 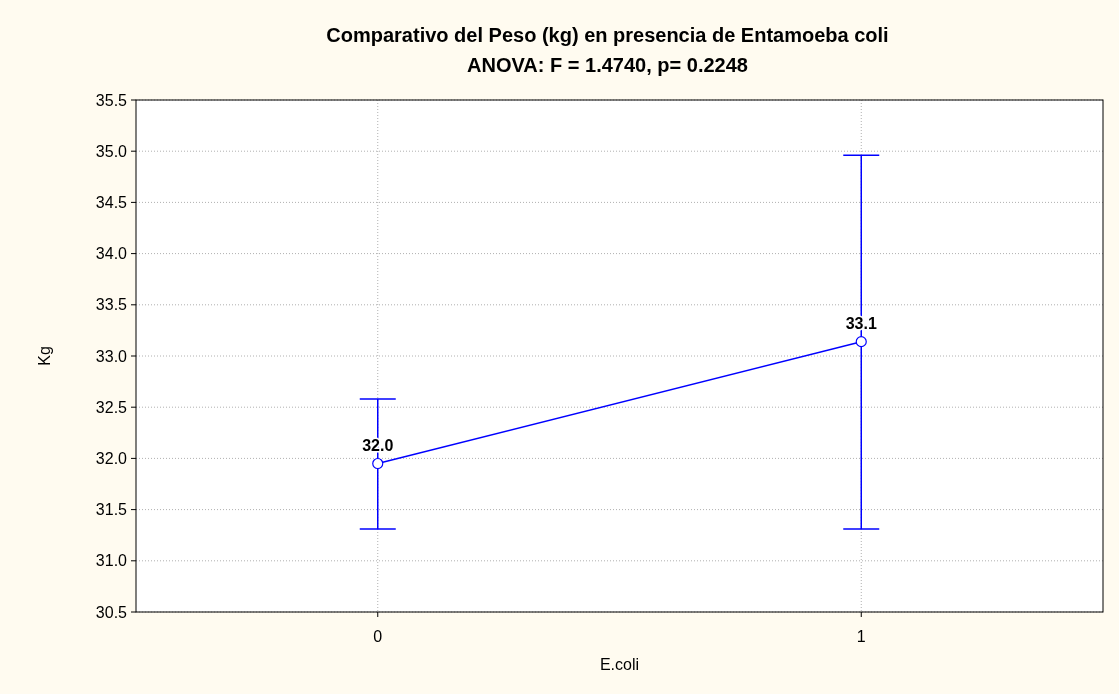 I want to click on chart-subtitle: ANOVA: F = 1.4740, p= 0.2248, so click(x=607, y=65).